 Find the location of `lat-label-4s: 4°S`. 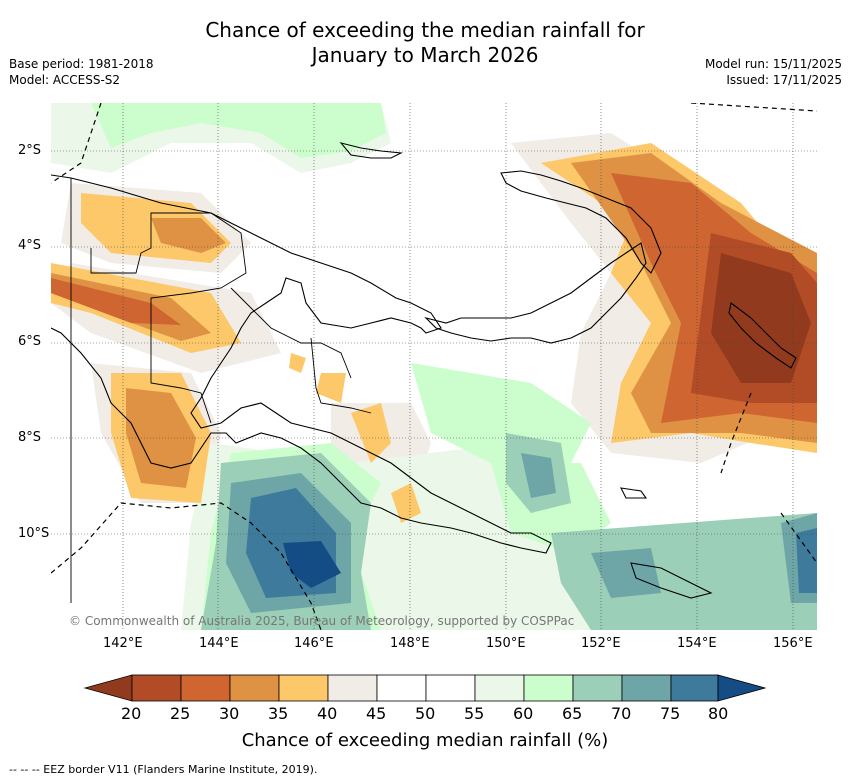

lat-label-4s: 4°S is located at coordinates (30, 245).